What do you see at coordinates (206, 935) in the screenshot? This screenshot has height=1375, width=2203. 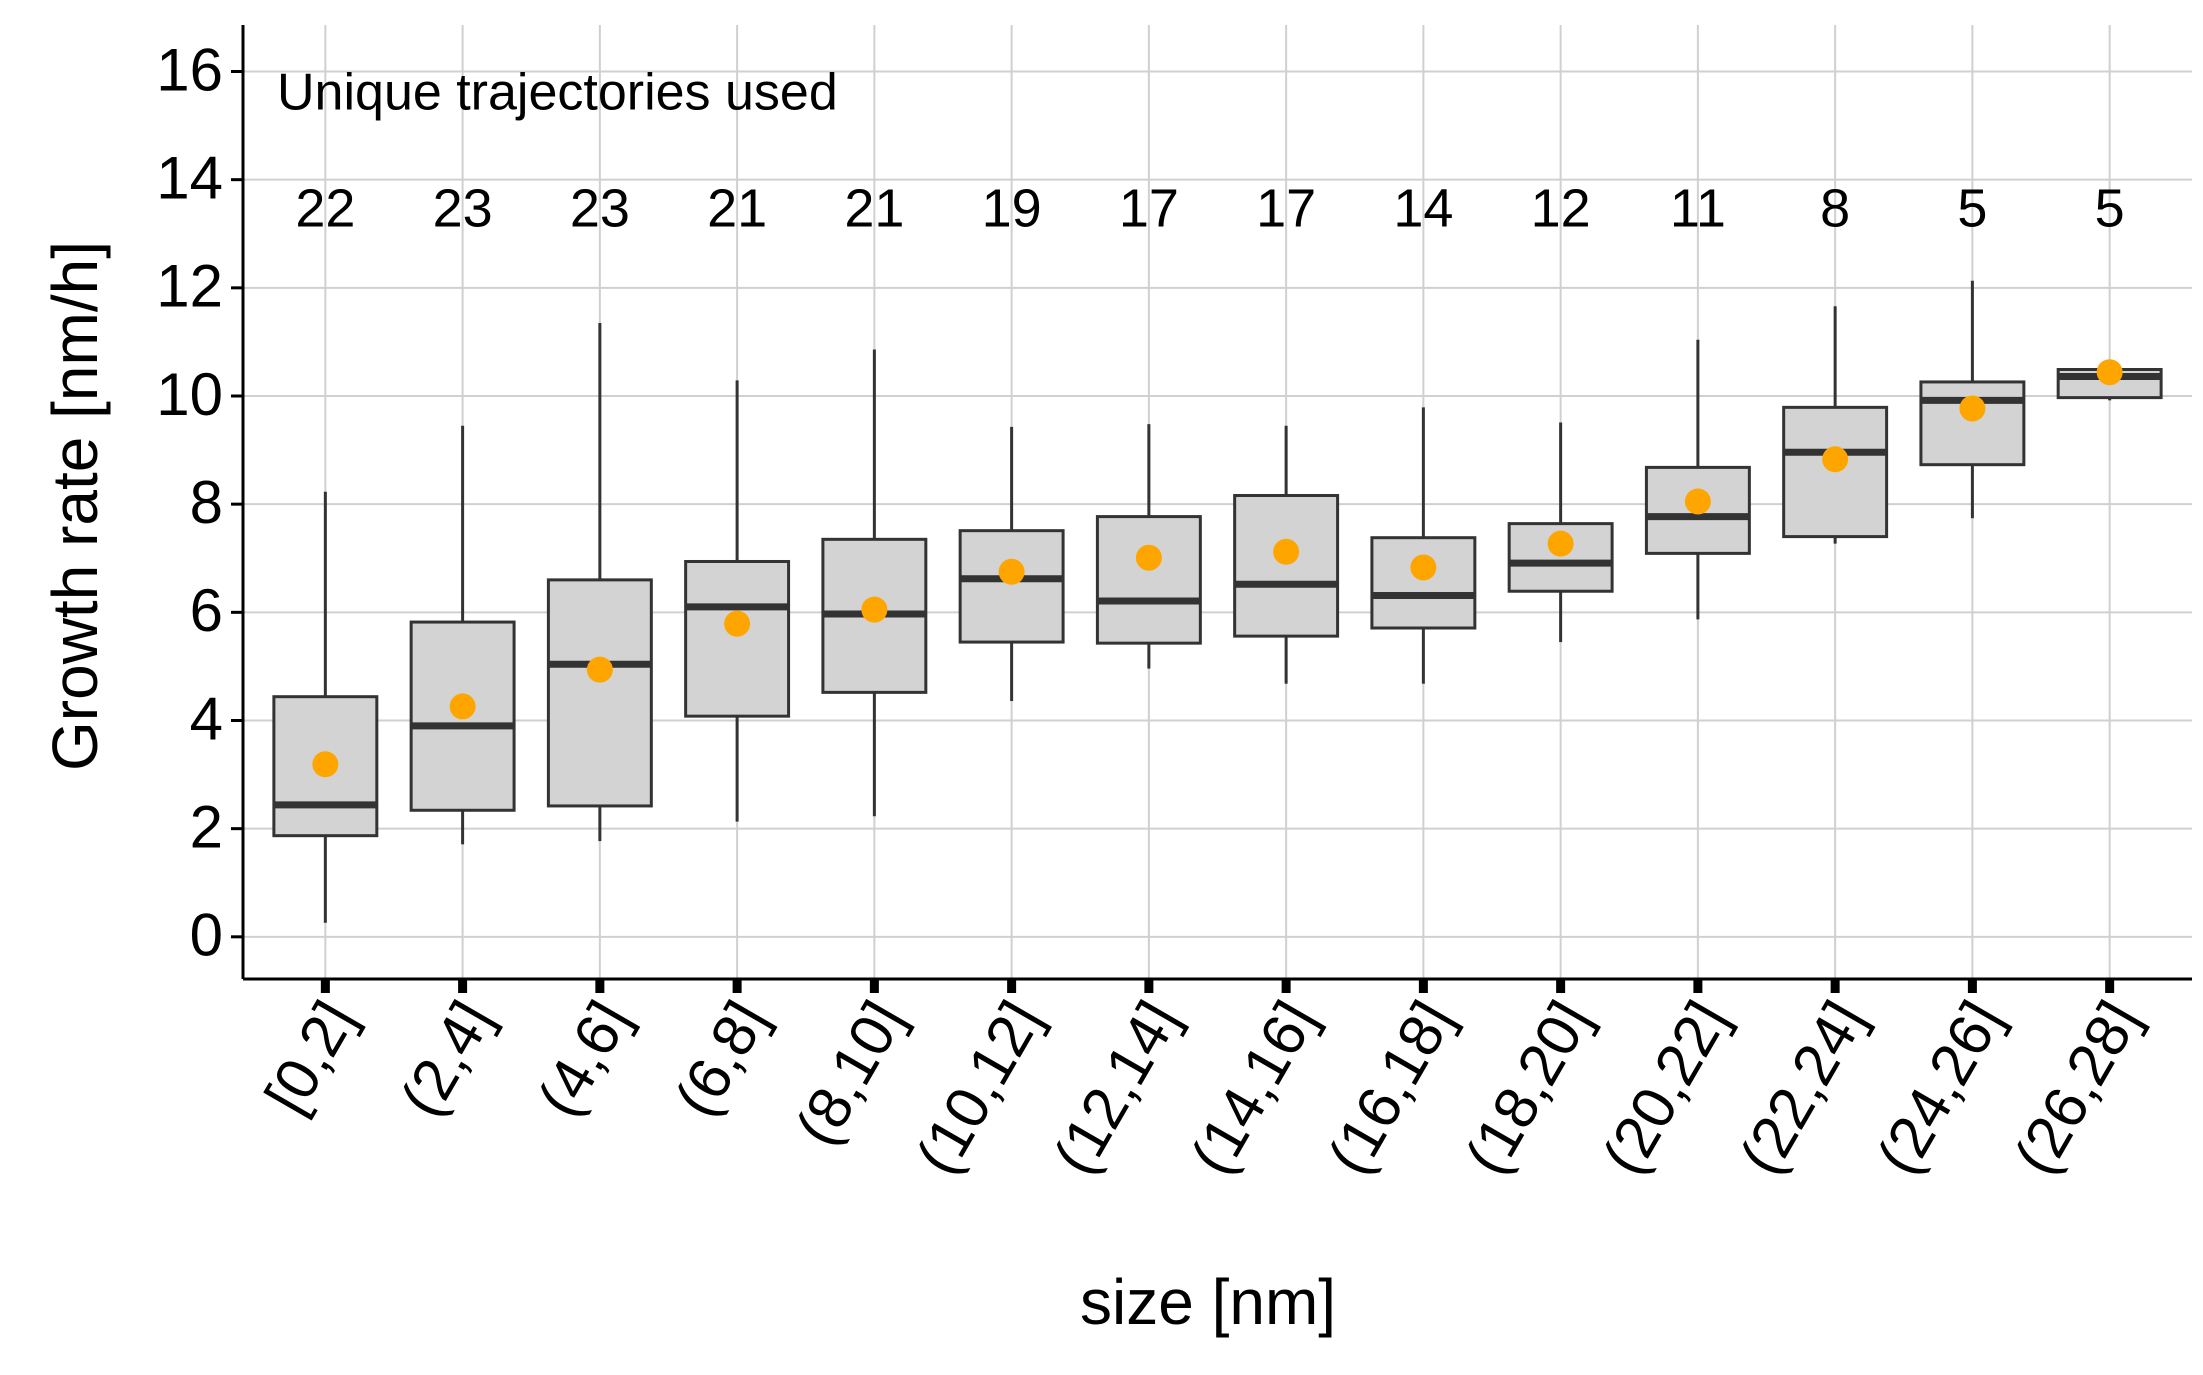 I see `y-tick-label: 0` at bounding box center [206, 935].